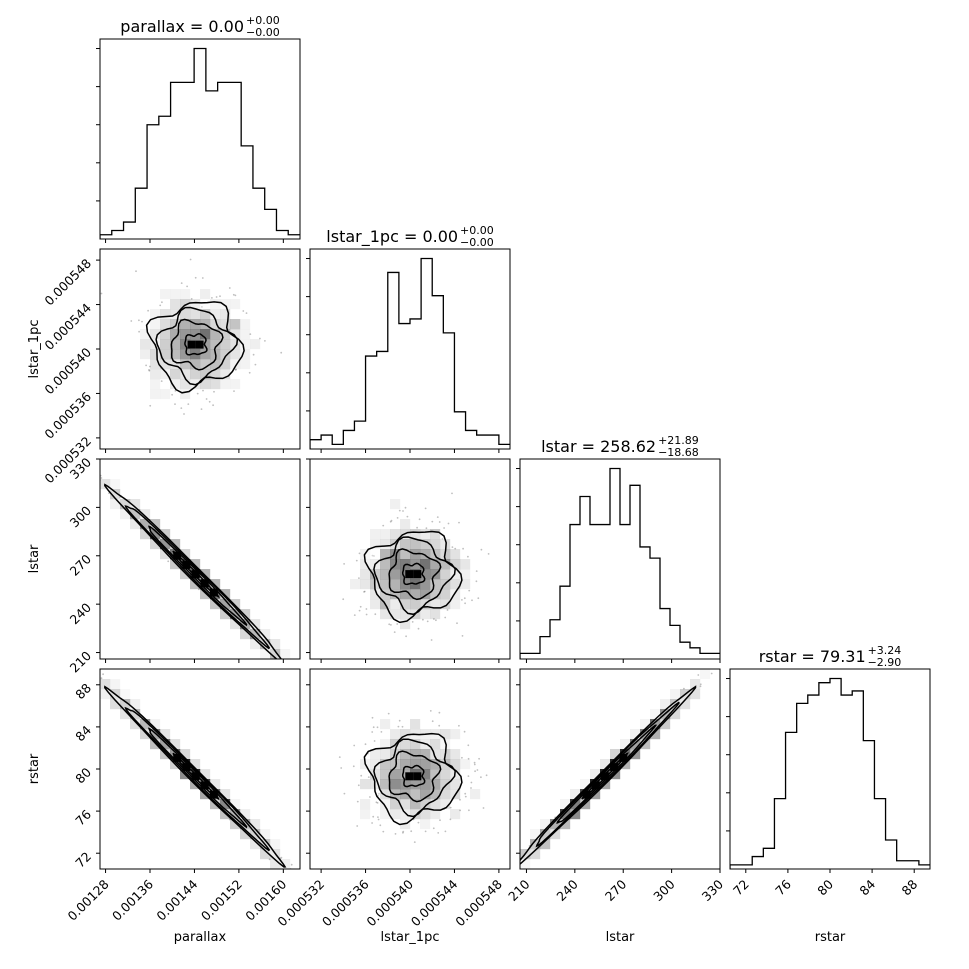  What do you see at coordinates (67, 326) in the screenshot?
I see `y-tick-label-lstar_1pc: 0.000544` at bounding box center [67, 326].